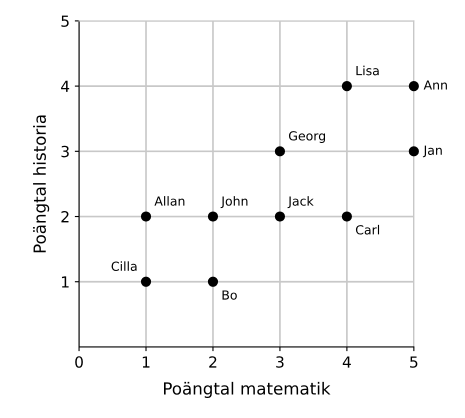 Image resolution: width=465 pixels, height=418 pixels. What do you see at coordinates (79, 362) in the screenshot?
I see `x-tick-label: 0` at bounding box center [79, 362].